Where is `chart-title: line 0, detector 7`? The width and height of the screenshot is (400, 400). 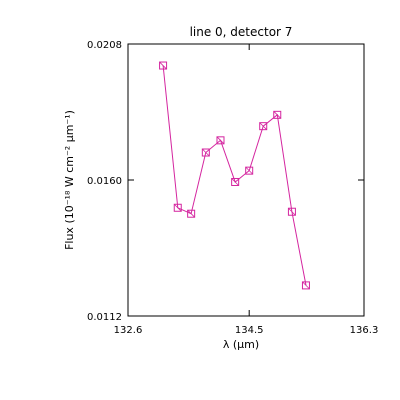 chart-title: line 0, detector 7 is located at coordinates (241, 32).